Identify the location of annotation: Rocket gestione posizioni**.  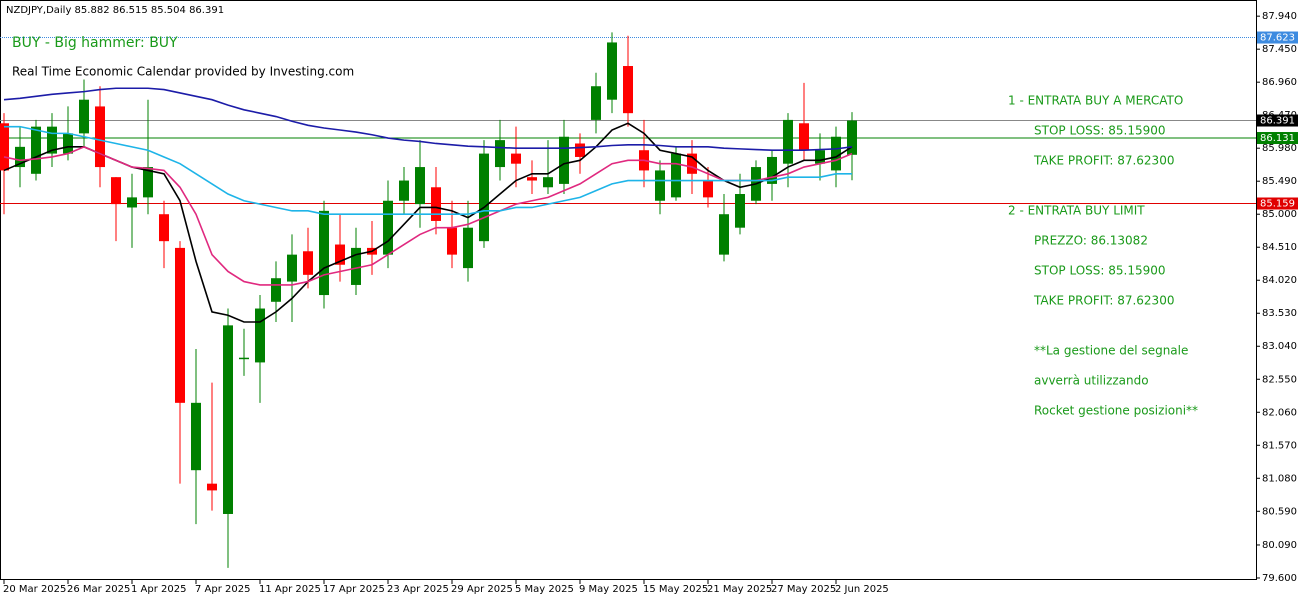
(1116, 411).